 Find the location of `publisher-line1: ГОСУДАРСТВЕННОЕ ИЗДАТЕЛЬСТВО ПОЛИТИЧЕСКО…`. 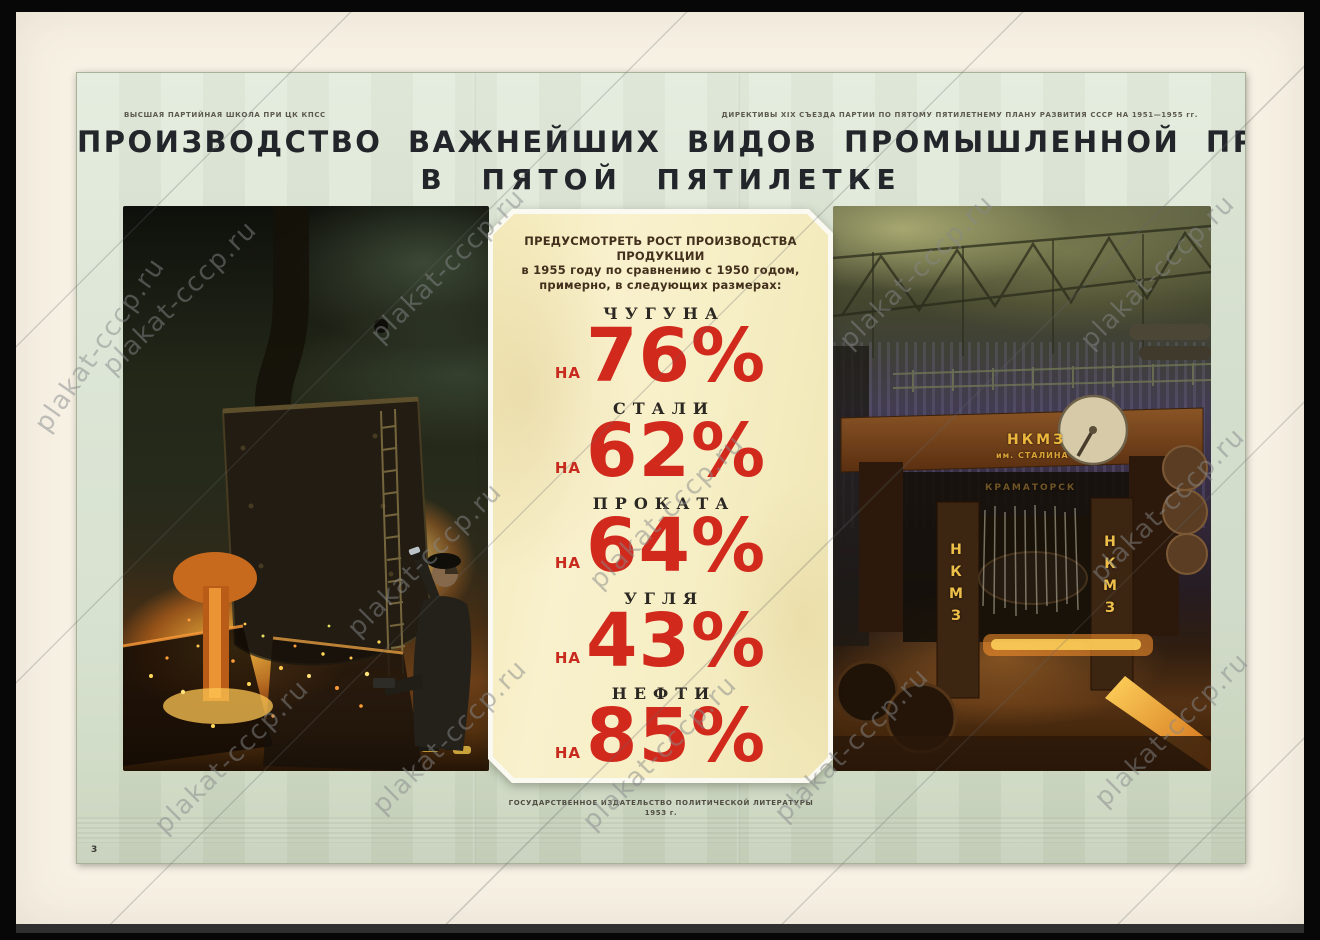

publisher-line1: ГОСУДАРСТВЕННОЕ ИЗДАТЕЛЬСТВО ПОЛИТИЧЕСКО… is located at coordinates (661, 803).